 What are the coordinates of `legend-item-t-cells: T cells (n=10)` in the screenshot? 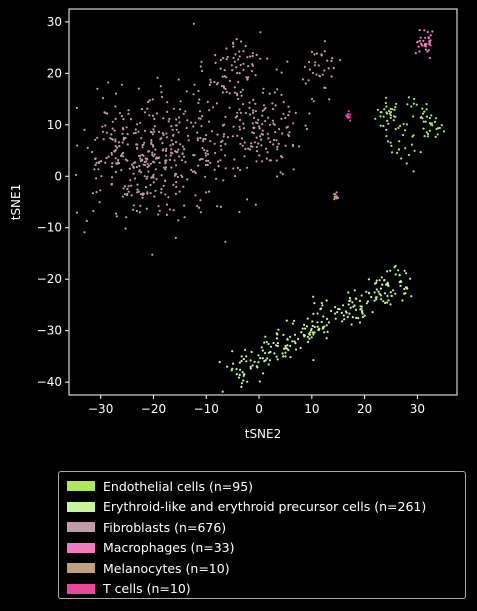 It's located at (262, 589).